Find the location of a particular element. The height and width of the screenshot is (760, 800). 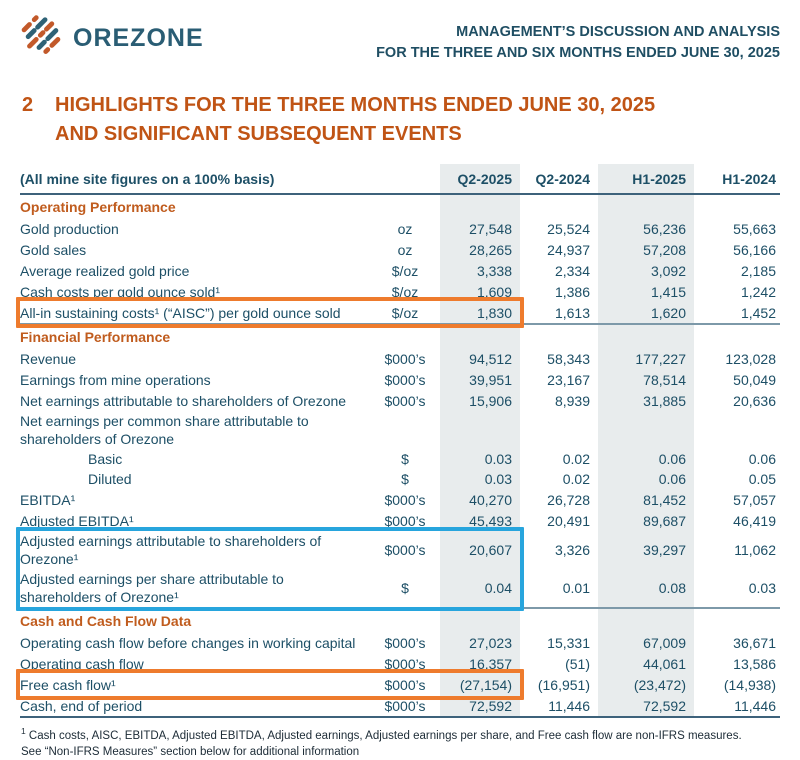

column-header-h1-2025: H1-2025 is located at coordinates (646, 178).